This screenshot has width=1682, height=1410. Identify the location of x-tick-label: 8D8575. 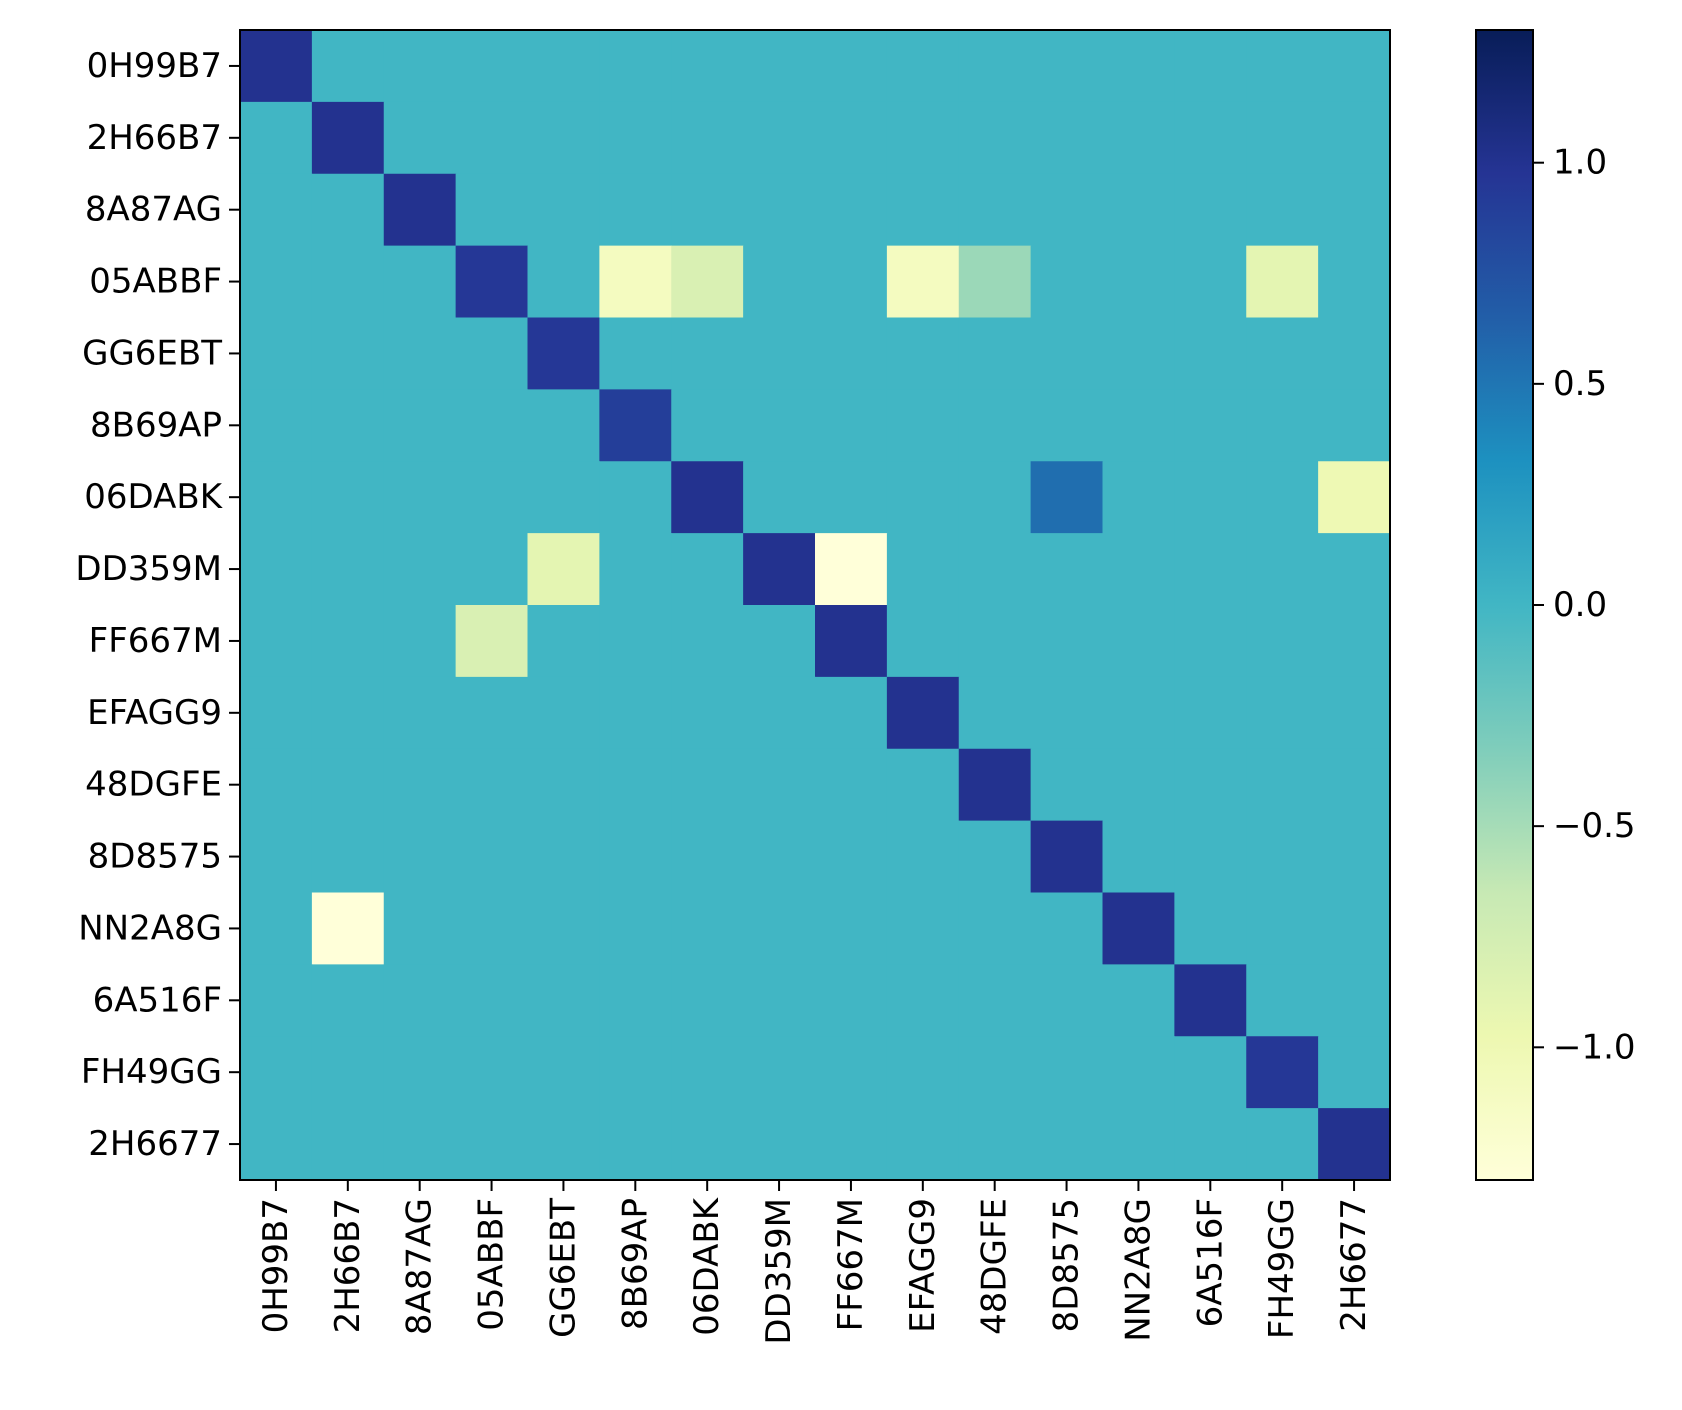
(1067, 1265).